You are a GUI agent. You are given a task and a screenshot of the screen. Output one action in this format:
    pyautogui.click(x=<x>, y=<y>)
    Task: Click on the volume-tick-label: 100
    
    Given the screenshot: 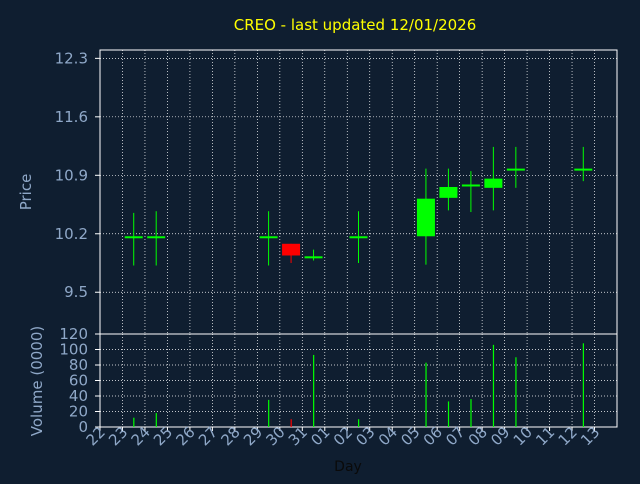 What is the action you would take?
    pyautogui.click(x=73, y=350)
    